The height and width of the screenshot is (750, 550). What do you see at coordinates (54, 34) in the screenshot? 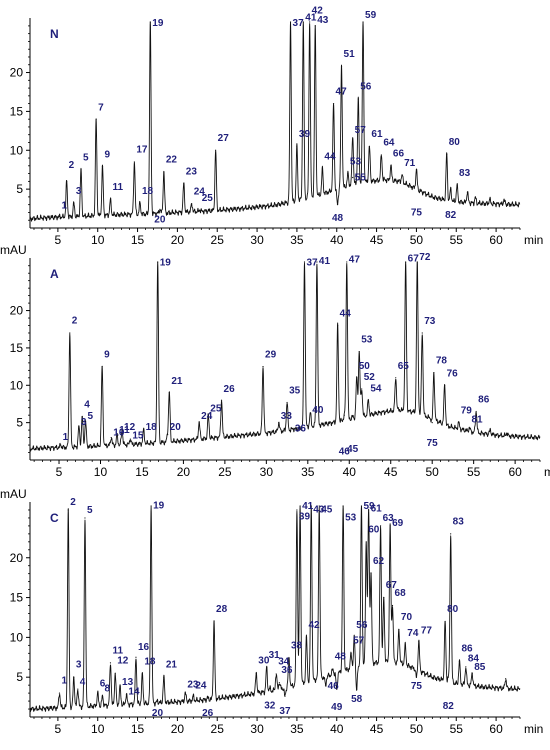
I see `panel-label: N` at bounding box center [54, 34].